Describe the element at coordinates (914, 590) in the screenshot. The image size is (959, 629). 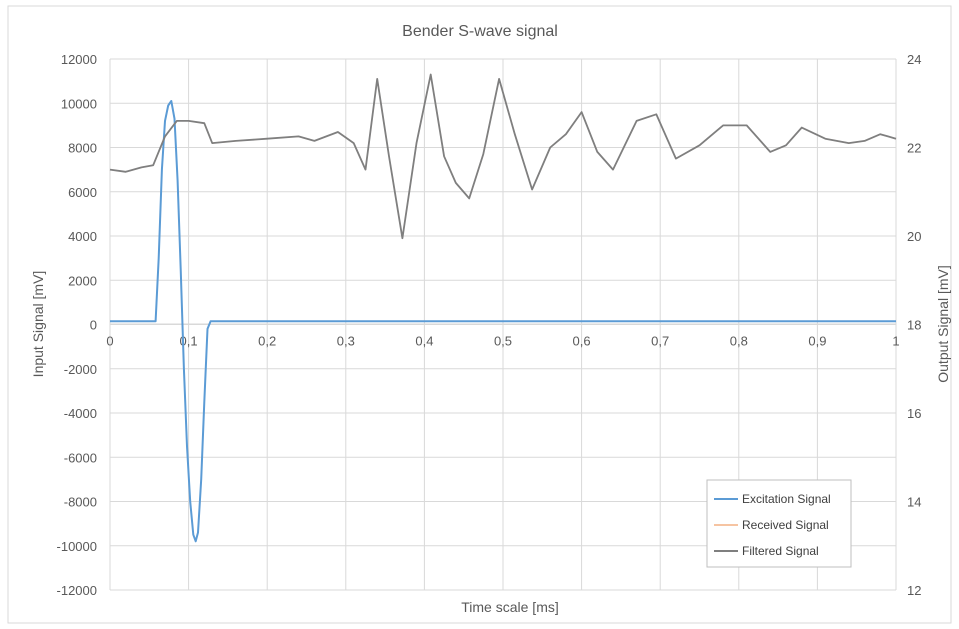
I see `y-right-tick-label: 12` at that location.